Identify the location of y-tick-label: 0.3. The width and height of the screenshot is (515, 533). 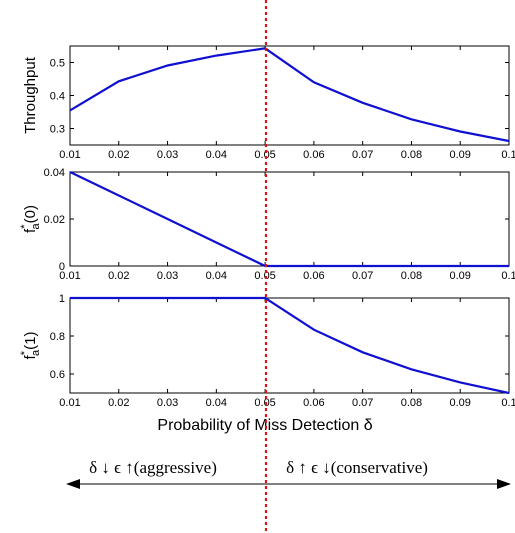
(57, 130).